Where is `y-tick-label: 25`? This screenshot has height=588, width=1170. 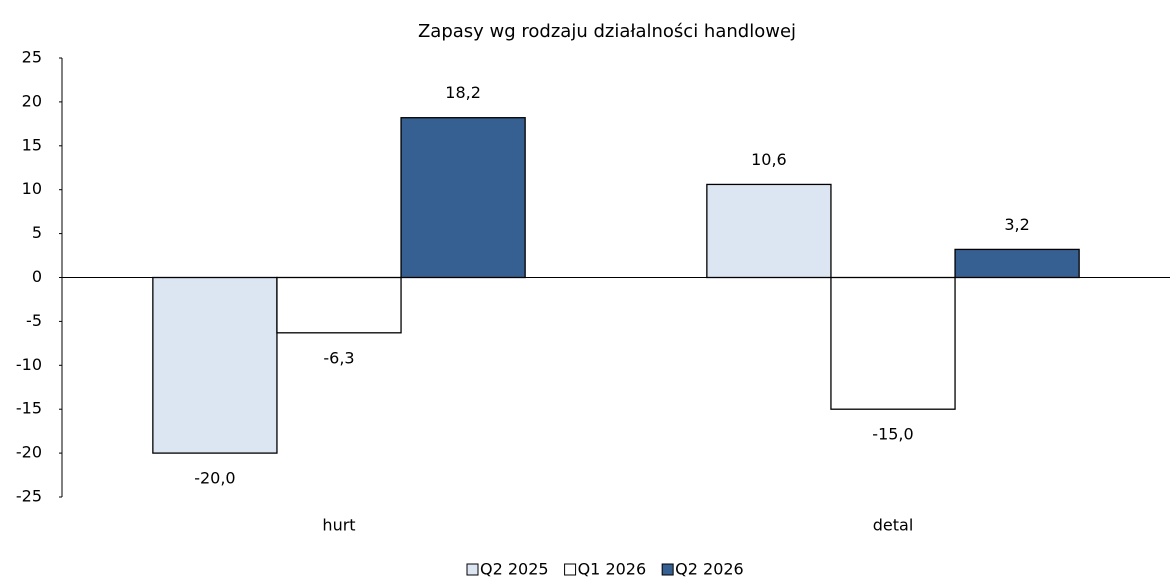
y-tick-label: 25 is located at coordinates (32, 57).